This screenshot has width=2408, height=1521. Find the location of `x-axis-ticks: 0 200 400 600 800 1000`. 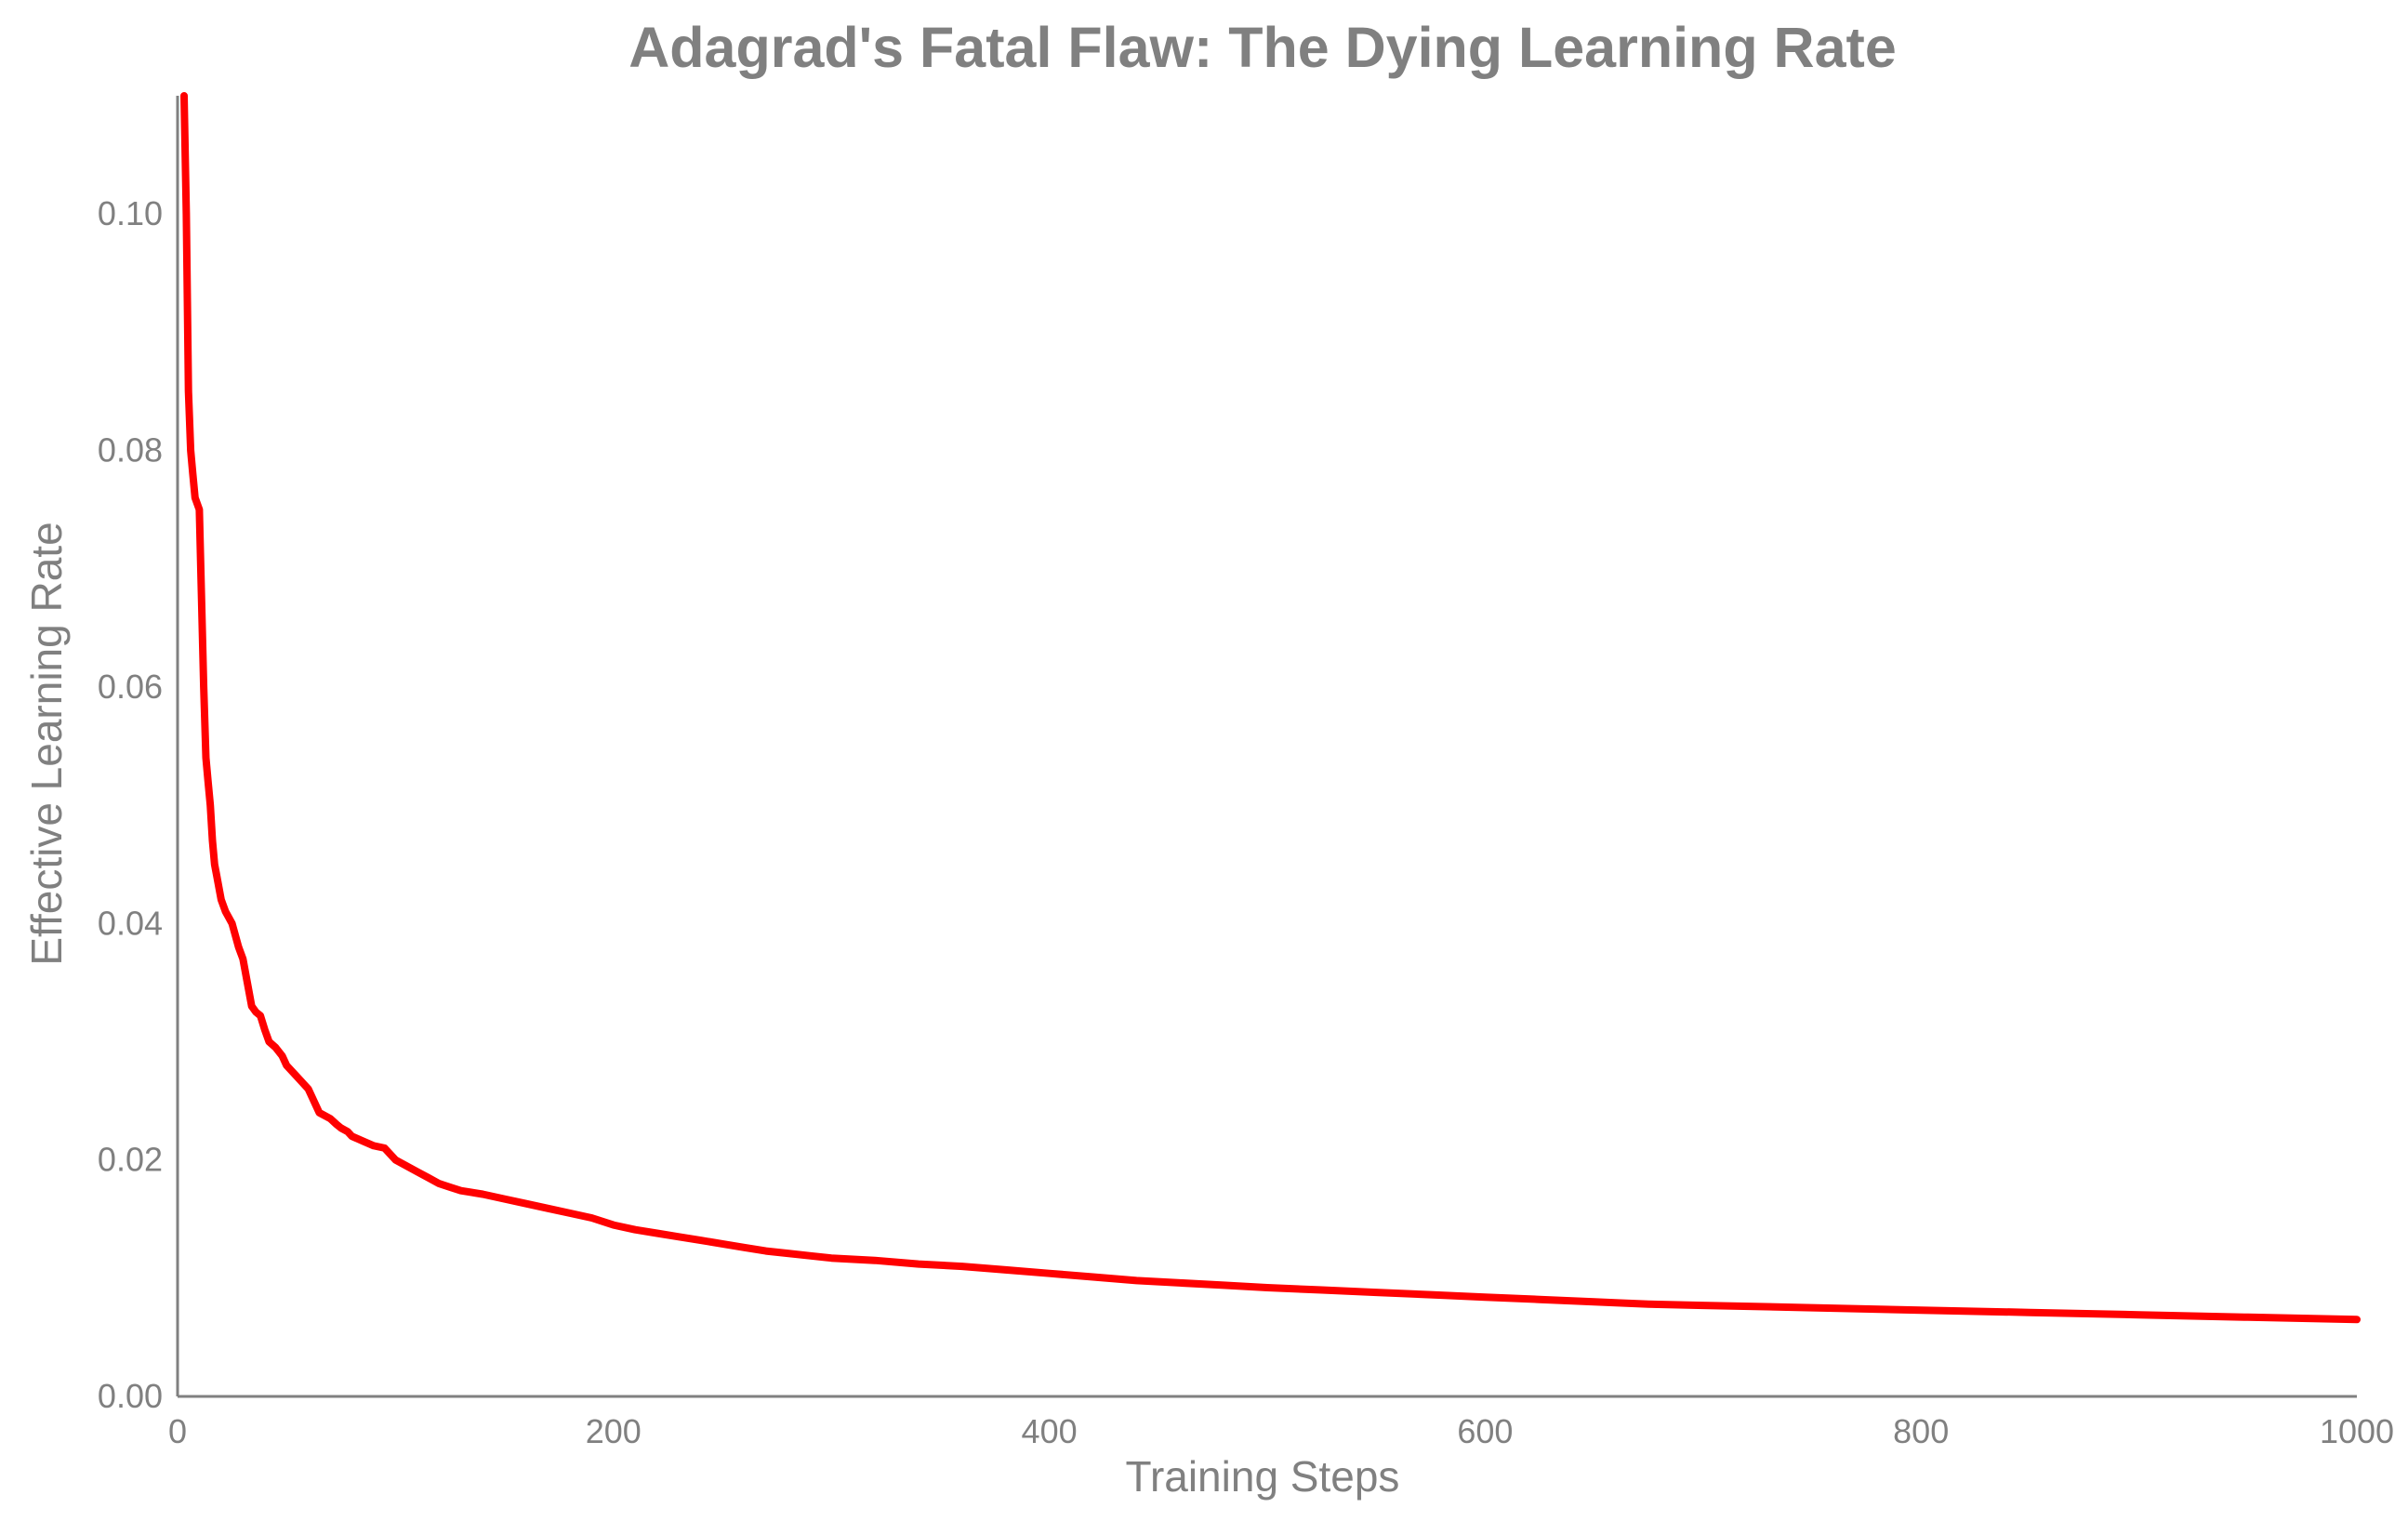

x-axis-ticks: 0 200 400 600 800 1000 is located at coordinates (1281, 1431).